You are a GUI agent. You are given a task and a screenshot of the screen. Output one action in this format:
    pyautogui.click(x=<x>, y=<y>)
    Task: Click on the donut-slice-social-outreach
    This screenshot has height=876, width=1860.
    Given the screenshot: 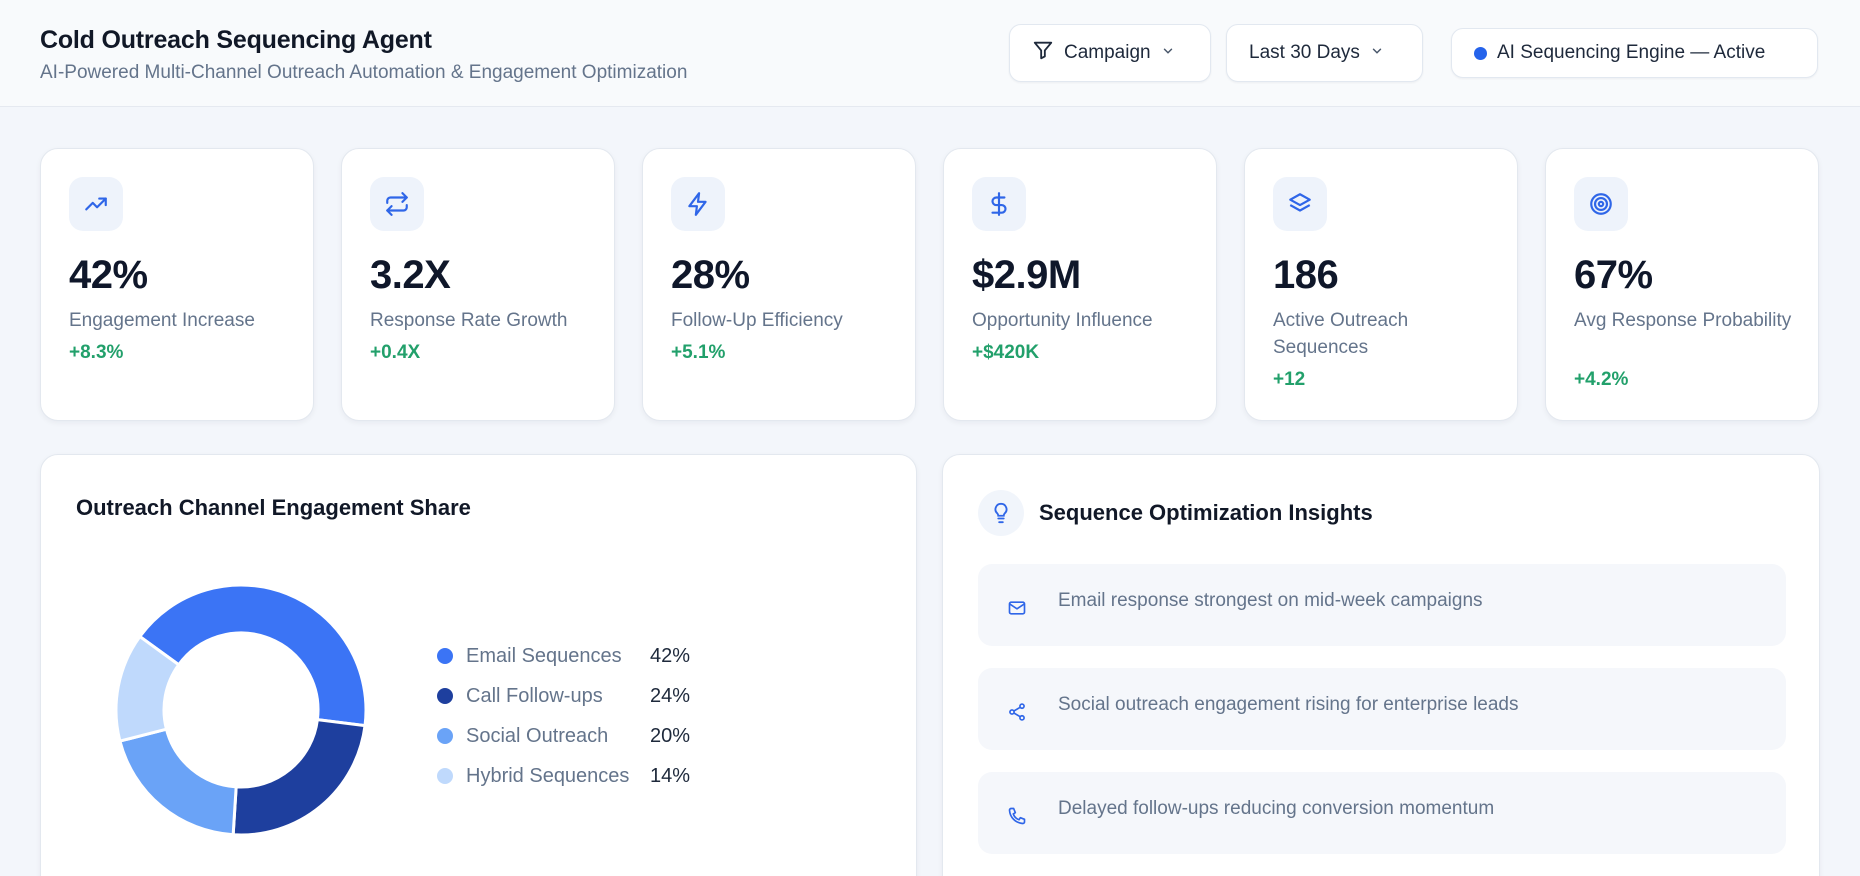 What is the action you would take?
    pyautogui.click(x=178, y=782)
    